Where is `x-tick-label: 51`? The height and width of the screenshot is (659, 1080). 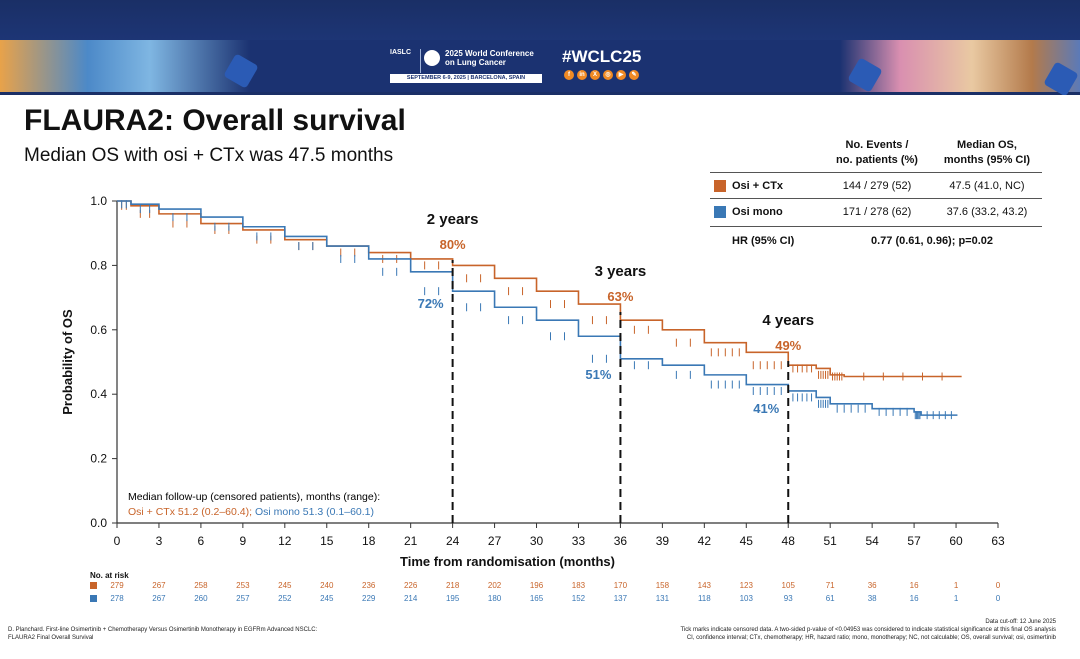 x-tick-label: 51 is located at coordinates (831, 541).